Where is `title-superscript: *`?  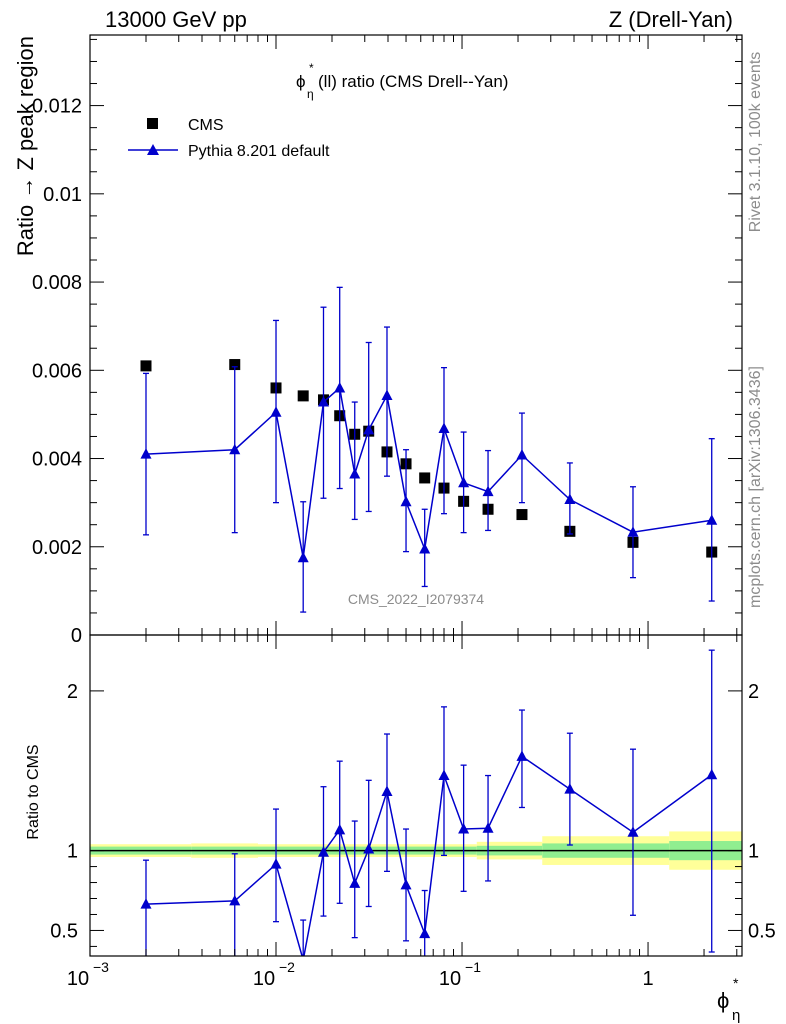
title-superscript: * is located at coordinates (311, 68).